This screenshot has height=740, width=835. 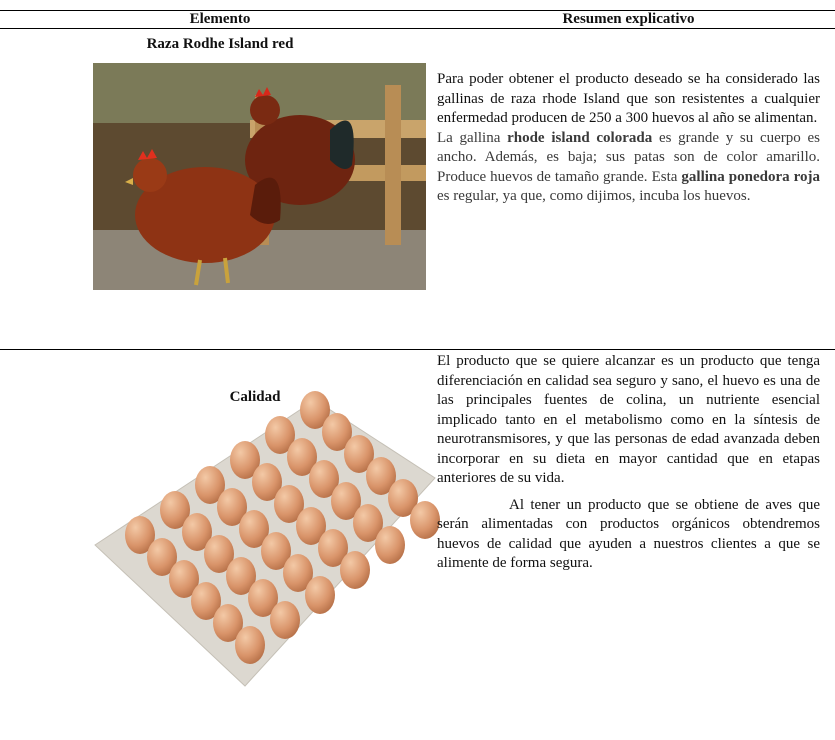 What do you see at coordinates (417, 10) in the screenshot?
I see `table-top-rule` at bounding box center [417, 10].